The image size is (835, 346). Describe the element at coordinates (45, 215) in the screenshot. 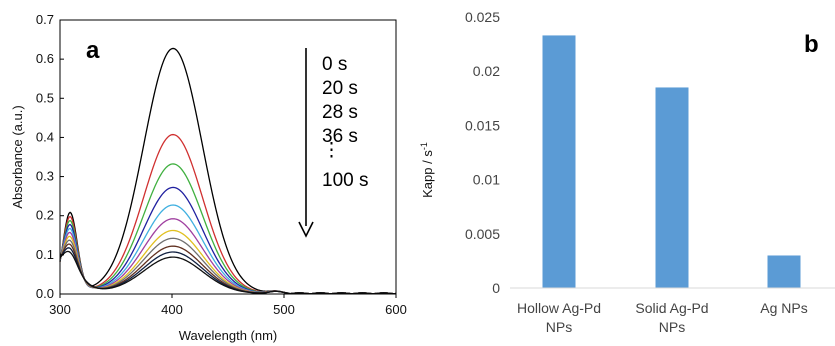

I see `y-tick-label: 0.2` at that location.